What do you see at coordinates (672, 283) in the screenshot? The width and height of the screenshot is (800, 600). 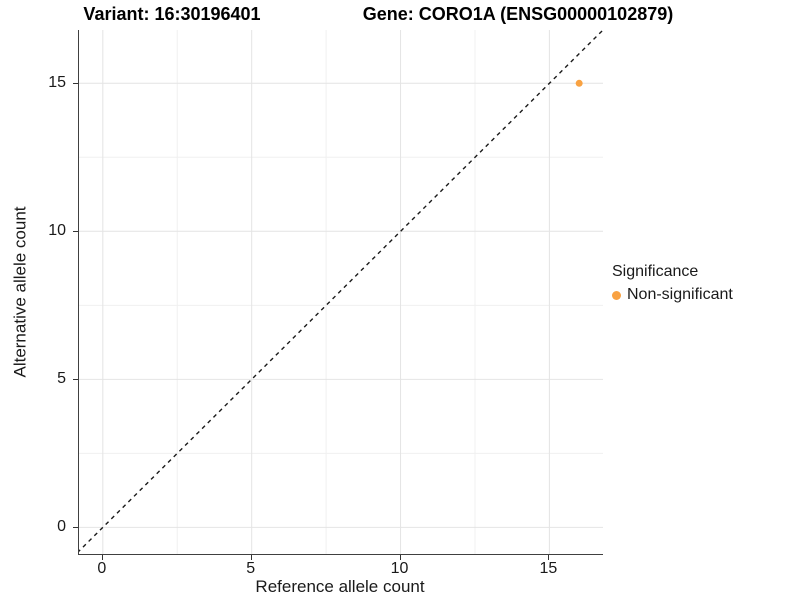 I see `legend: Significance Non-significant` at bounding box center [672, 283].